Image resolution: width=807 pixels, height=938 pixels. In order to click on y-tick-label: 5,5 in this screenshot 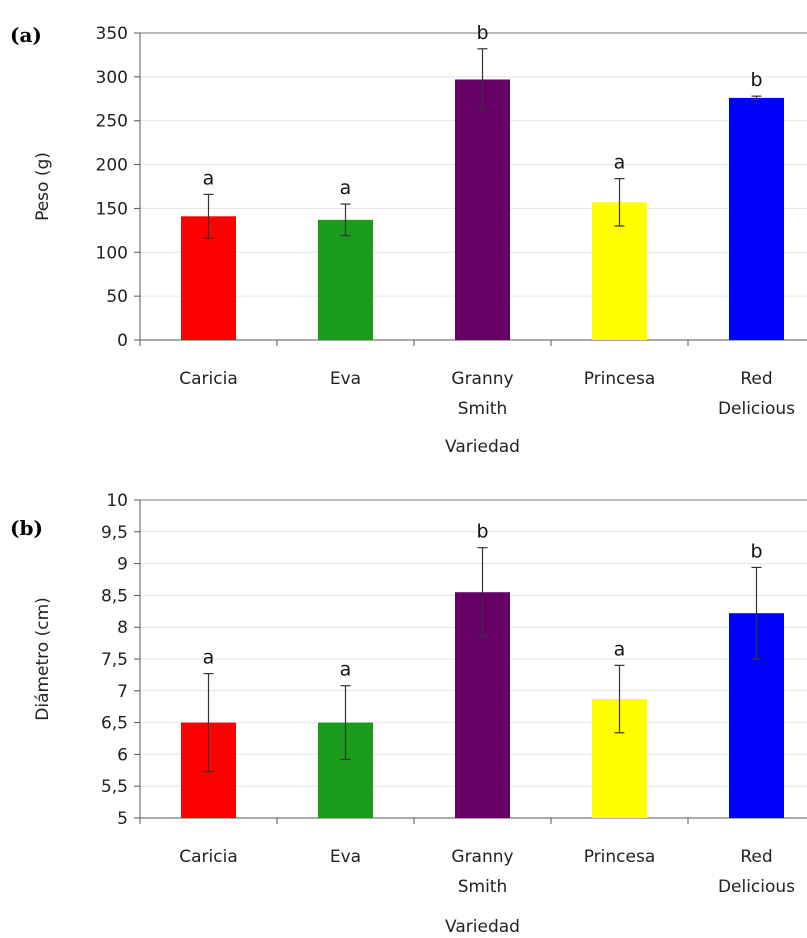, I will do `click(114, 787)`.